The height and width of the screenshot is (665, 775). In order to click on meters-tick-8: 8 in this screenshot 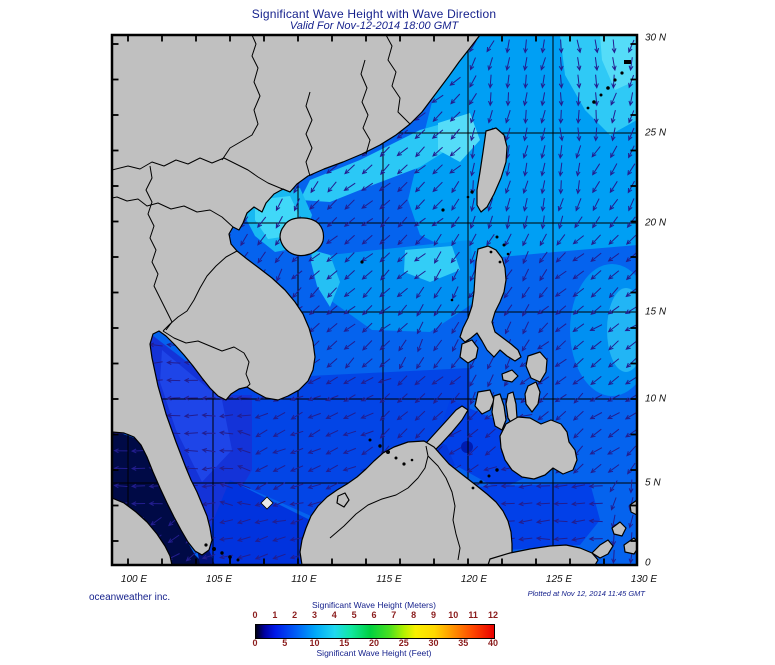, I will do `click(414, 615)`.